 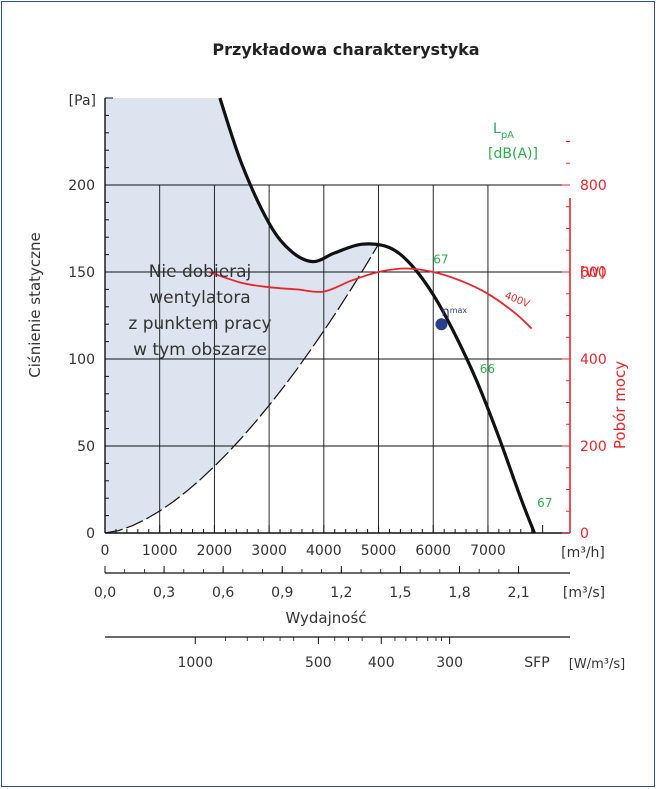 What do you see at coordinates (584, 534) in the screenshot?
I see `y2-tick-label: 0` at bounding box center [584, 534].